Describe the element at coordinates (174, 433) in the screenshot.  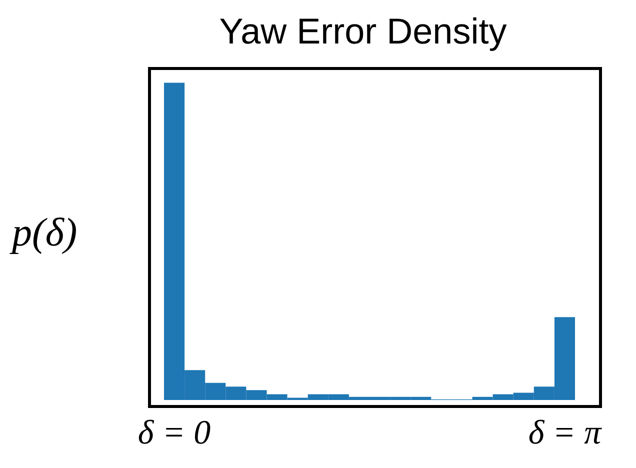
I see `x-tick-label: δ = 0` at that location.